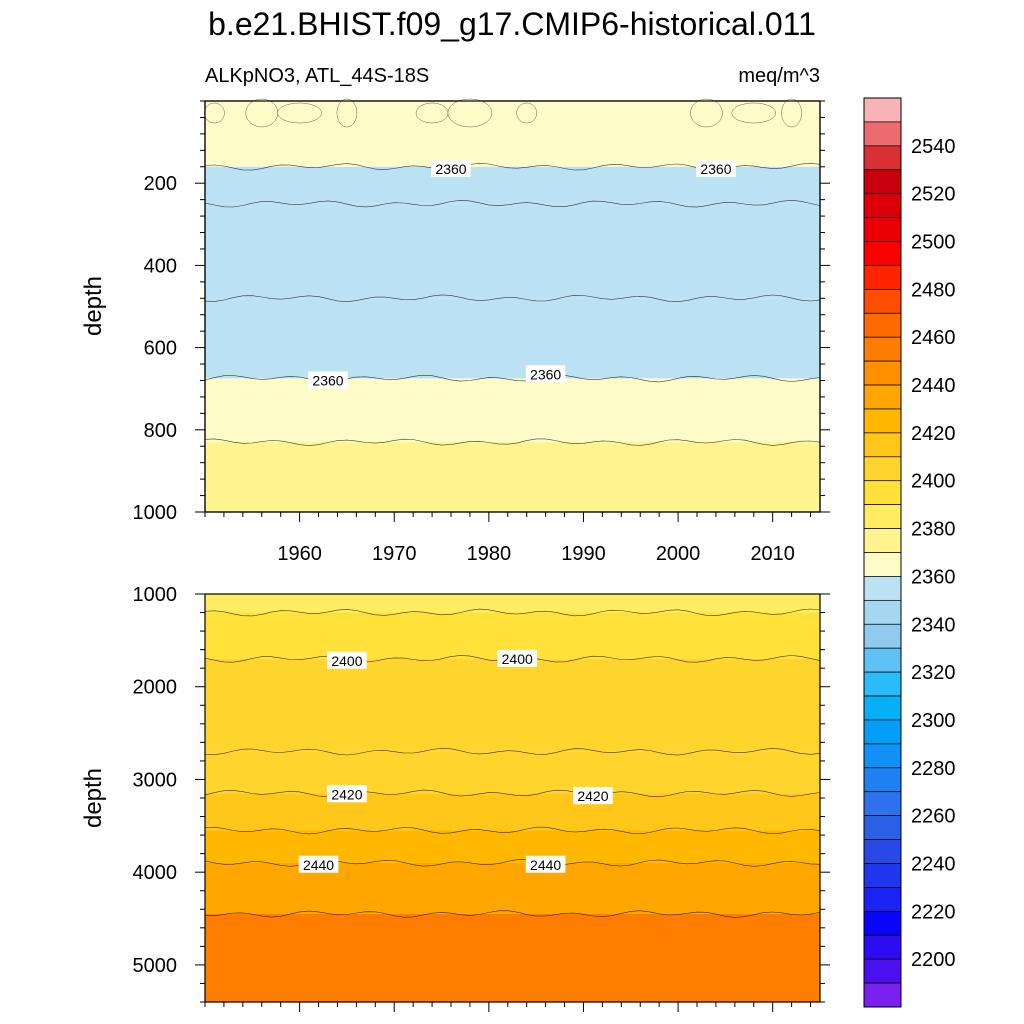 Image resolution: width=1024 pixels, height=1024 pixels. What do you see at coordinates (155, 513) in the screenshot?
I see `y-tick-label-upper-1000: 1000` at bounding box center [155, 513].